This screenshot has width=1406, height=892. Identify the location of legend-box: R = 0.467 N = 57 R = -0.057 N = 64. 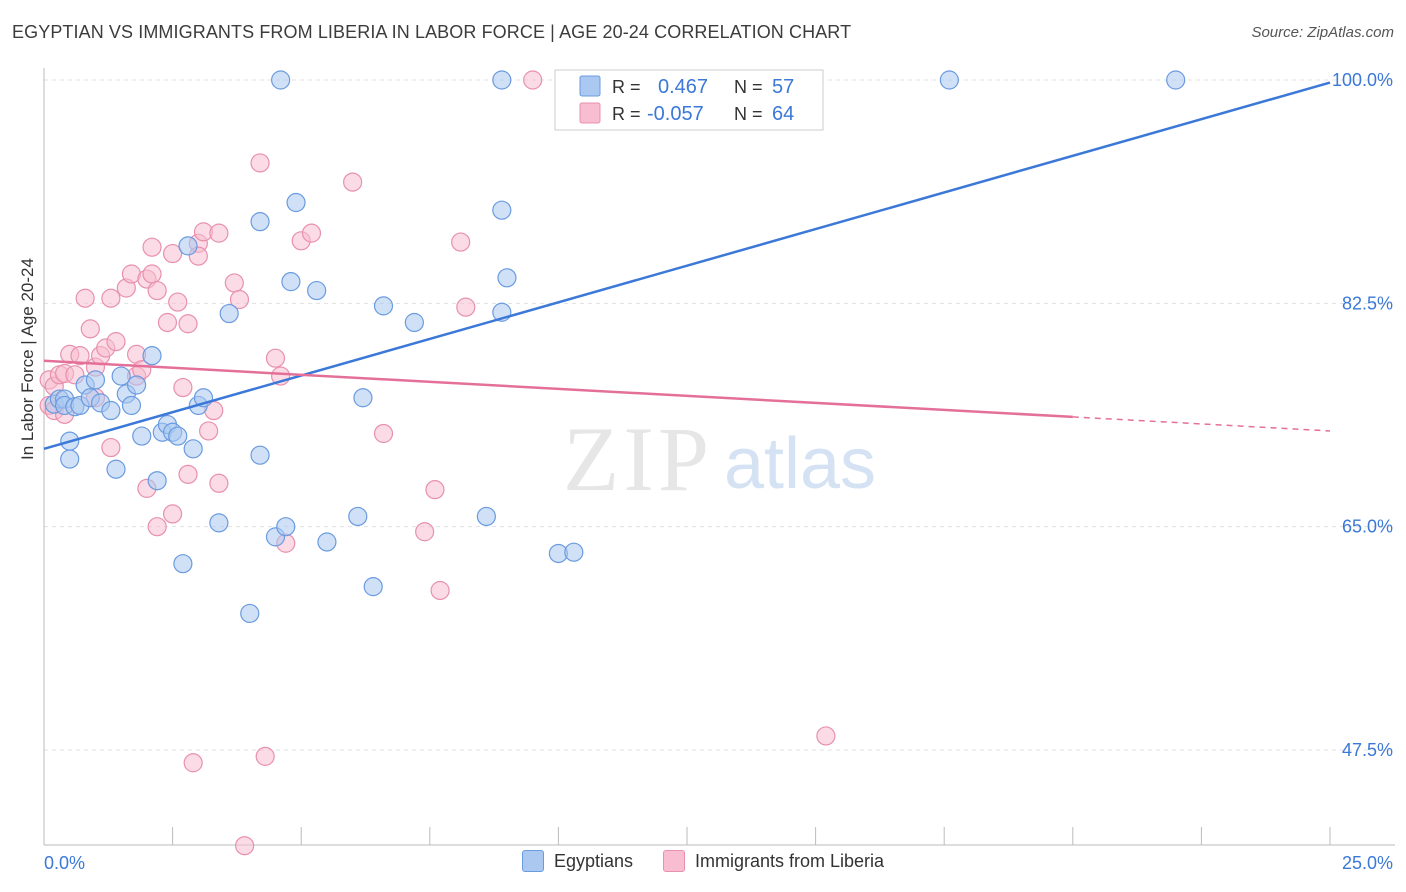
(689, 100).